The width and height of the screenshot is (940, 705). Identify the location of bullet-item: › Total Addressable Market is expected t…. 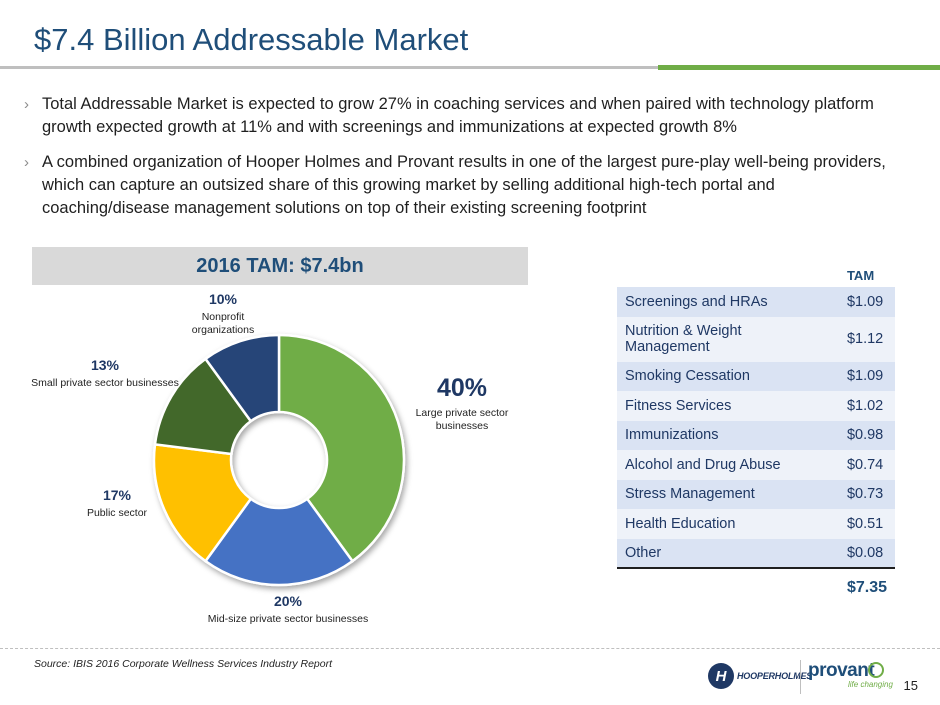
(462, 116).